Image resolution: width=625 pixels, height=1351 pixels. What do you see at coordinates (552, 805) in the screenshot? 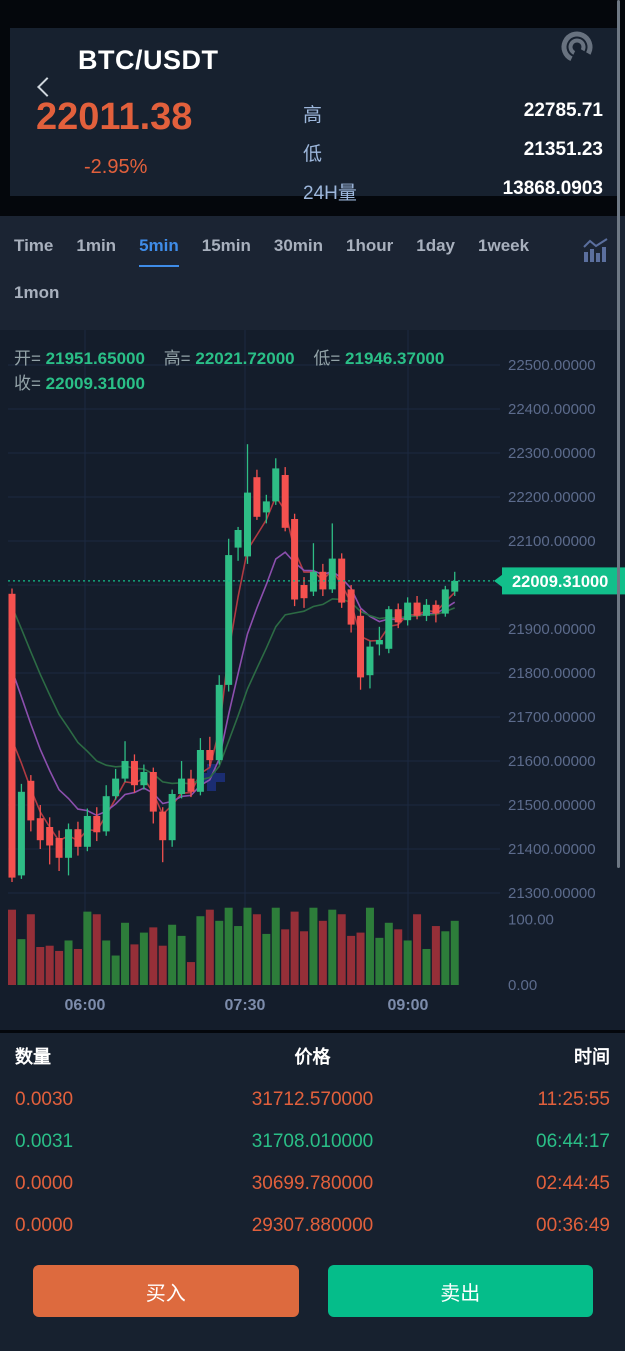
I see `svg-text: 21500.00000` at bounding box center [552, 805].